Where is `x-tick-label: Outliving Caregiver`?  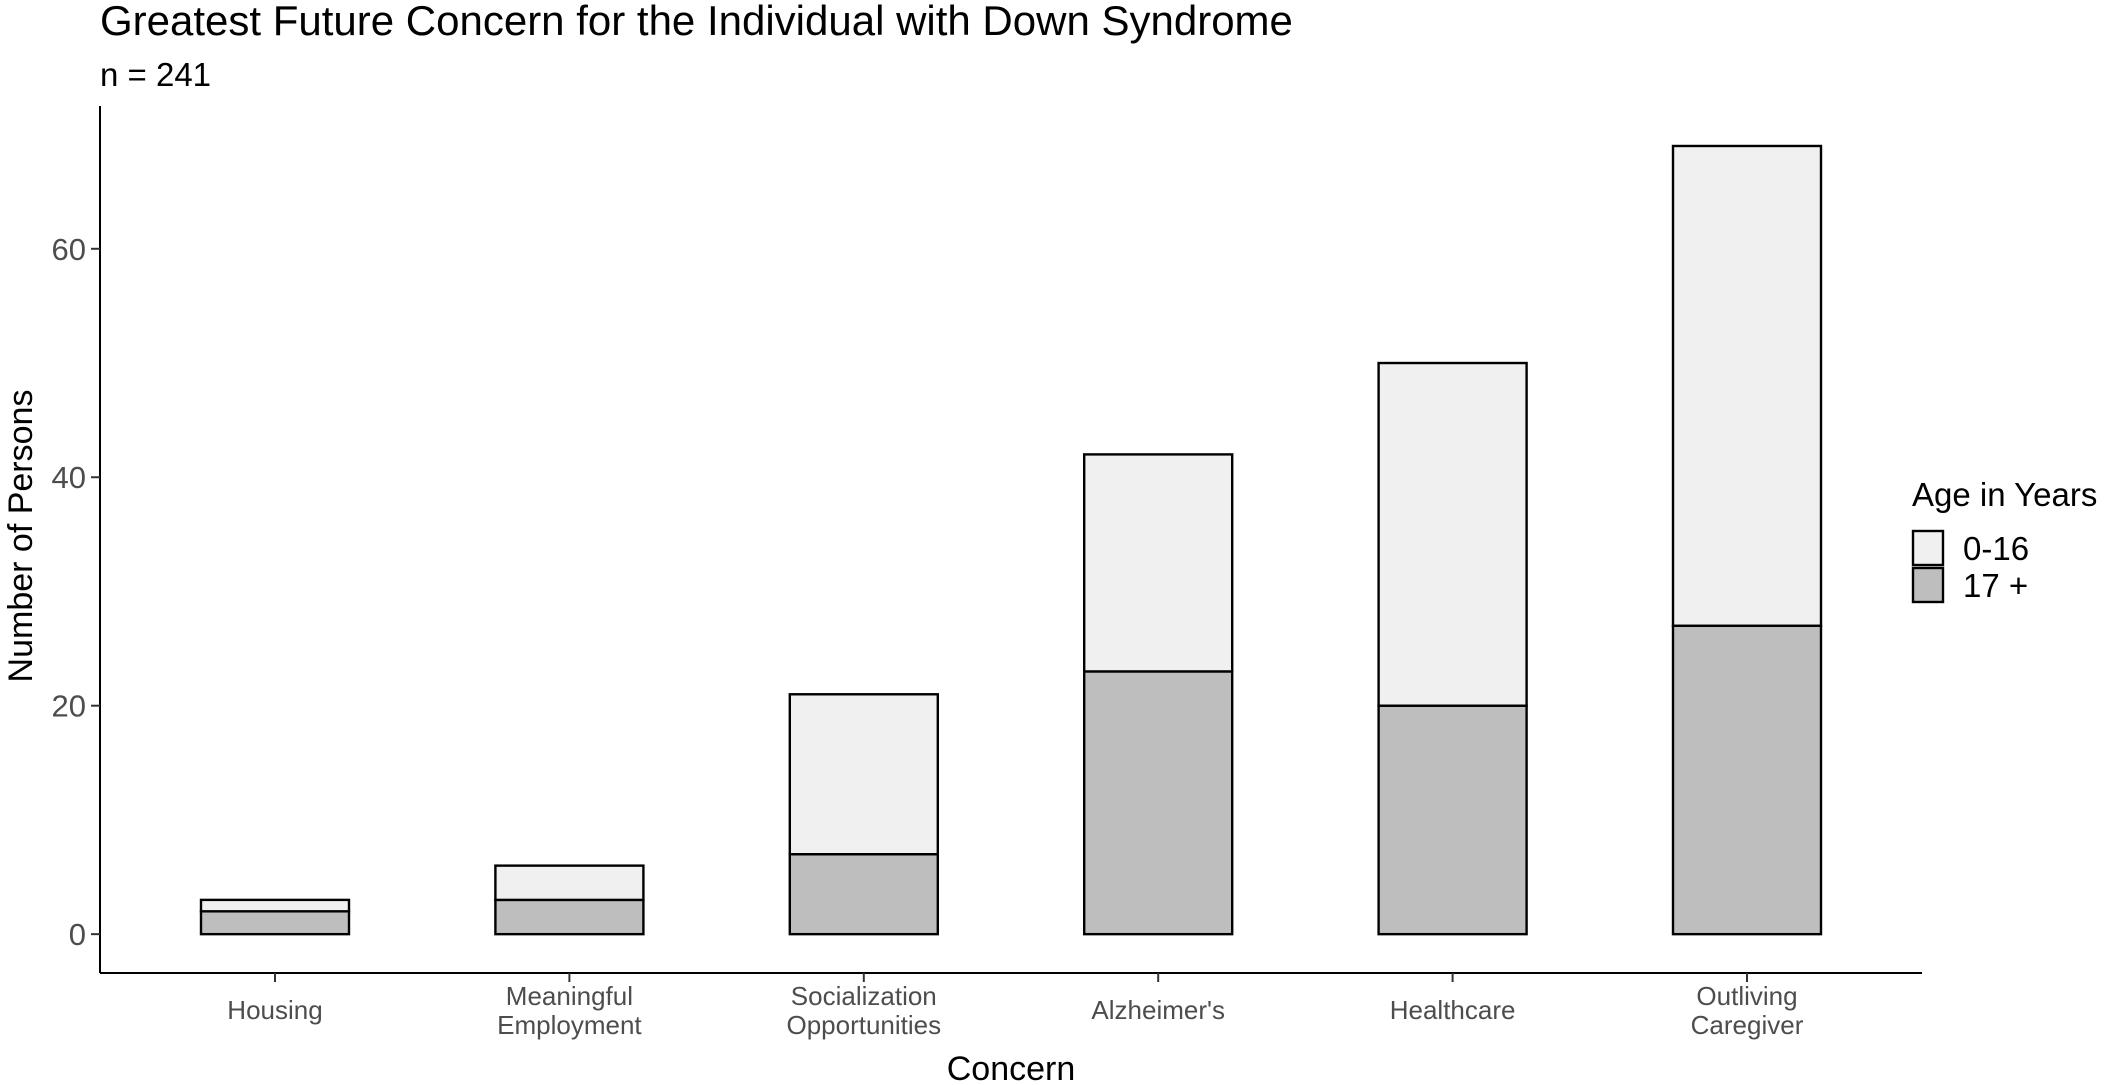
x-tick-label: Outliving Caregiver is located at coordinates (1747, 1010).